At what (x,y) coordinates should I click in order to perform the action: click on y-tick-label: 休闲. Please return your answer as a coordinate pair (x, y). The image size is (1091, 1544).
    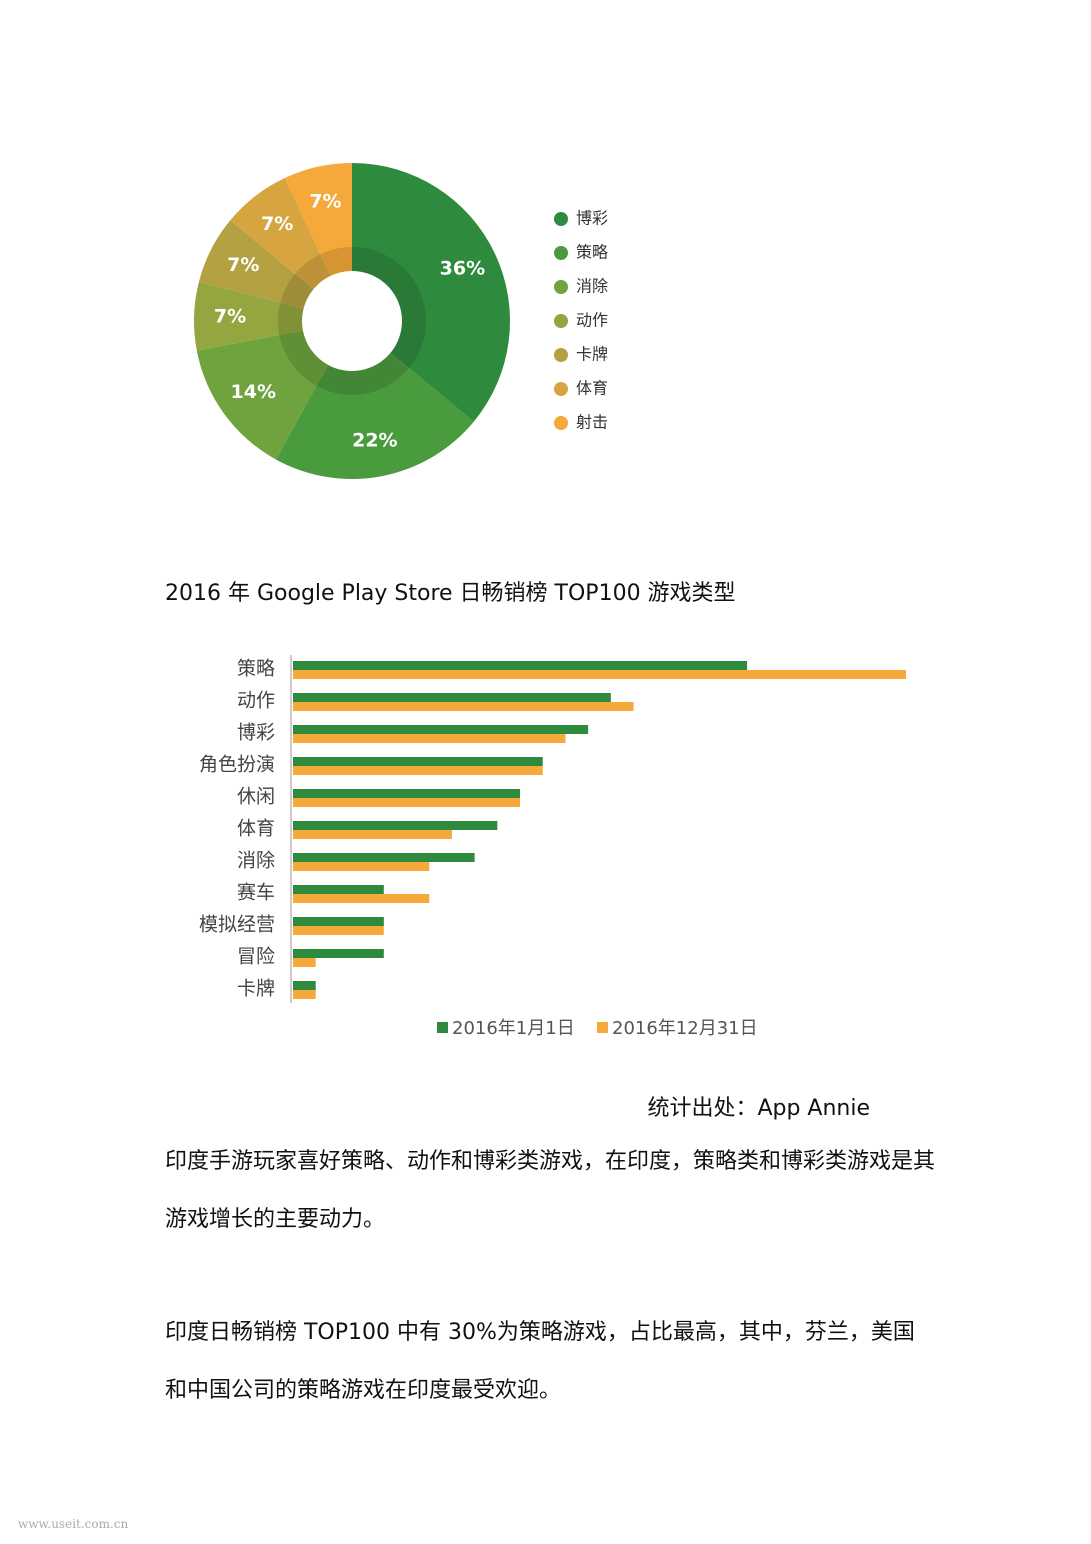
    Looking at the image, I should click on (256, 797).